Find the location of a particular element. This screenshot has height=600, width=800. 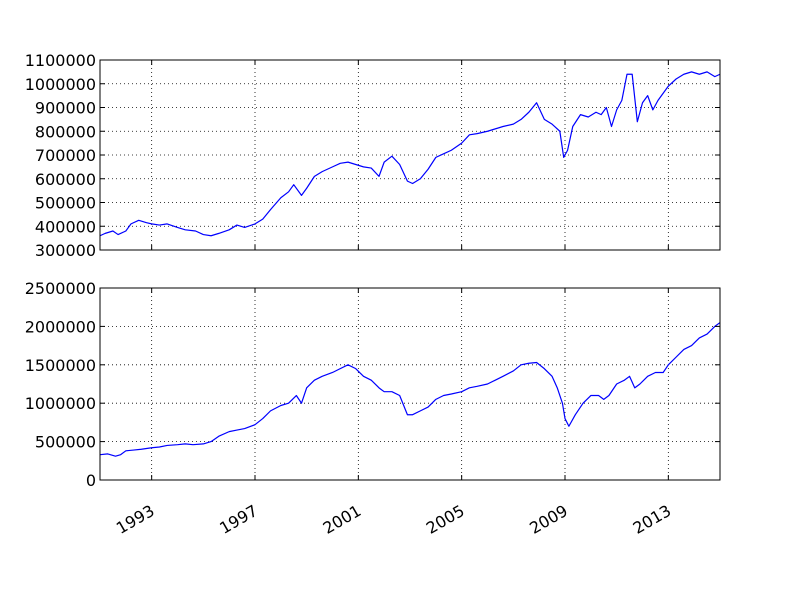

bottom-y-tick-label: 2000000 is located at coordinates (60, 326).